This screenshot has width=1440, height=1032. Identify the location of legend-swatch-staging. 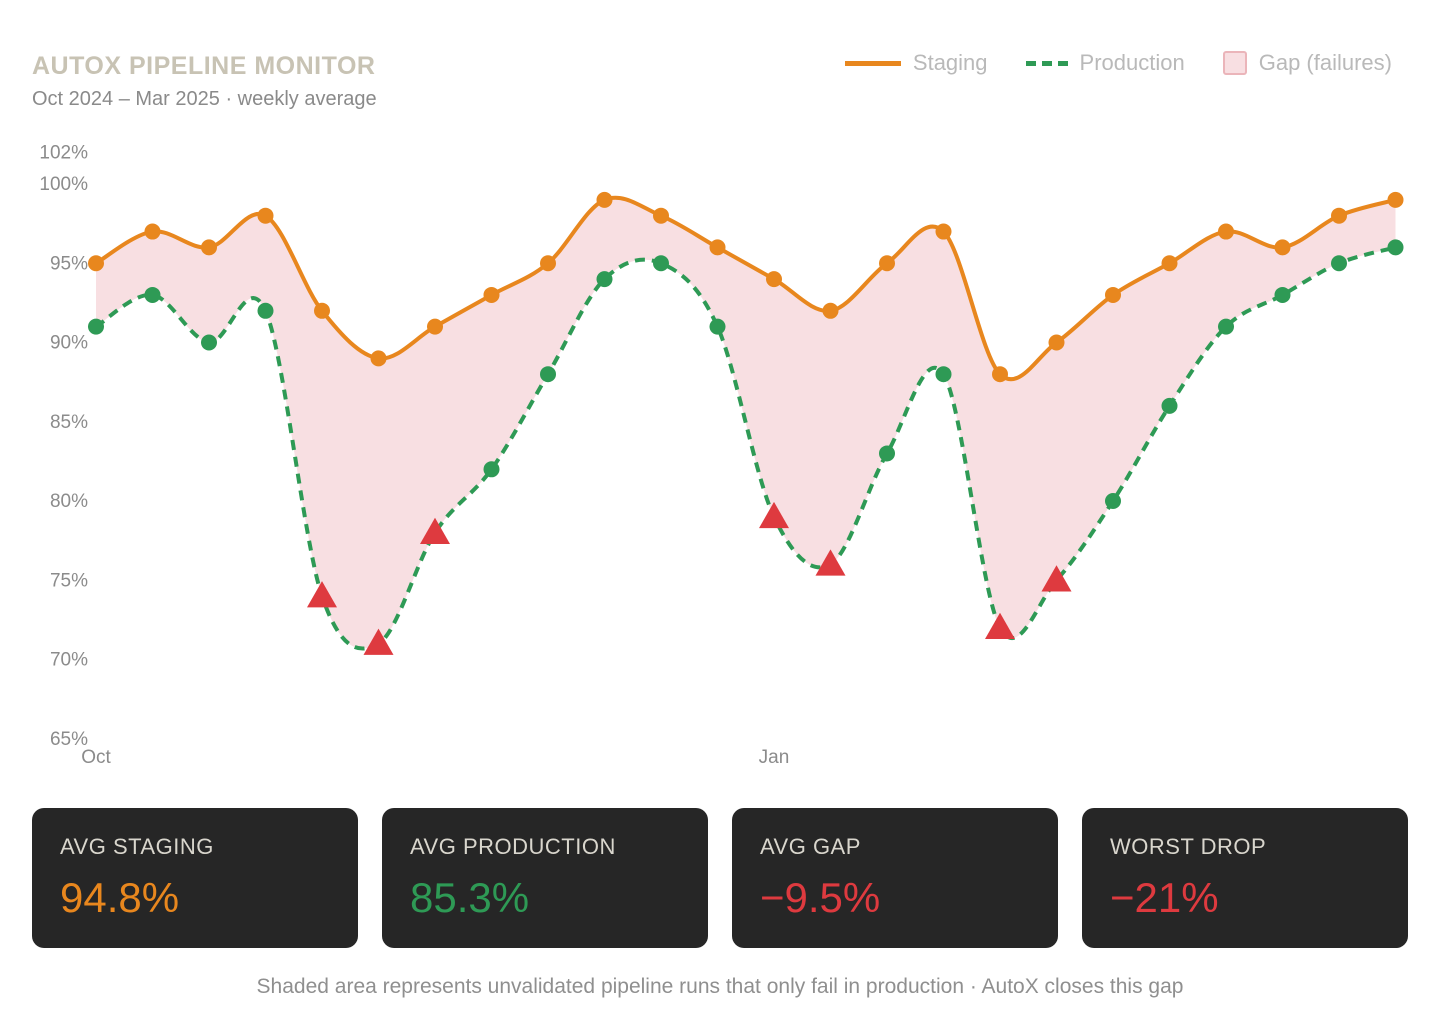
(872, 63).